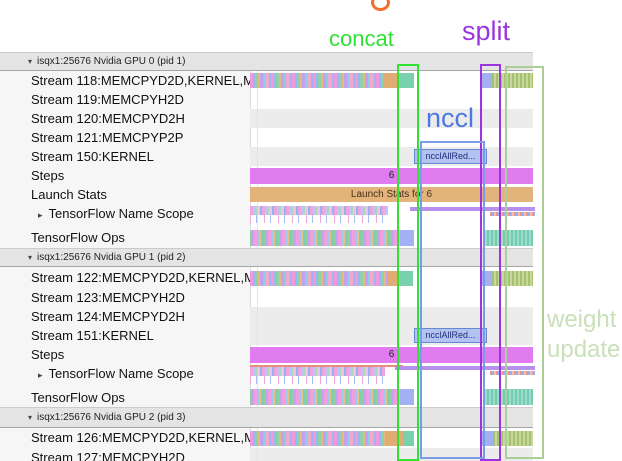 This screenshot has height=461, width=622. I want to click on annotation-weight-line1: weight, so click(582, 319).